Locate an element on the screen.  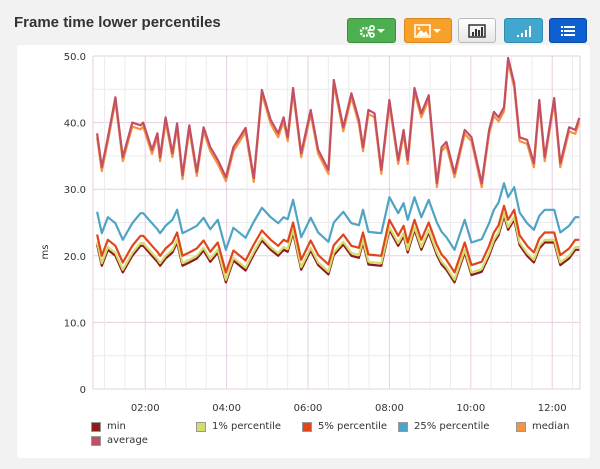
legend-item-1pct: 1% percentile is located at coordinates (238, 426).